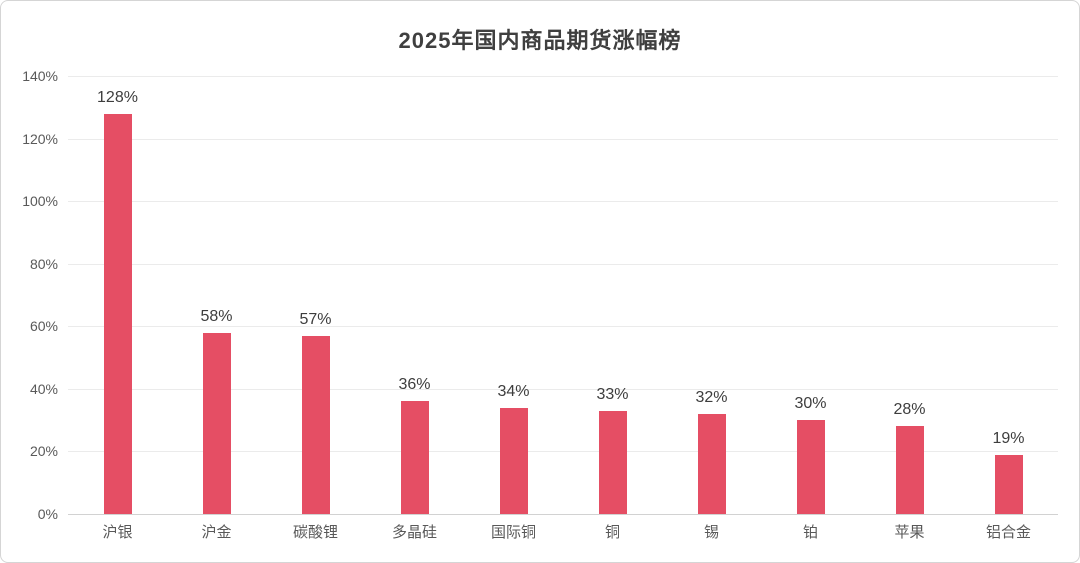 This screenshot has height=563, width=1080. Describe the element at coordinates (909, 295) in the screenshot. I see `bar-cell: 28%` at that location.